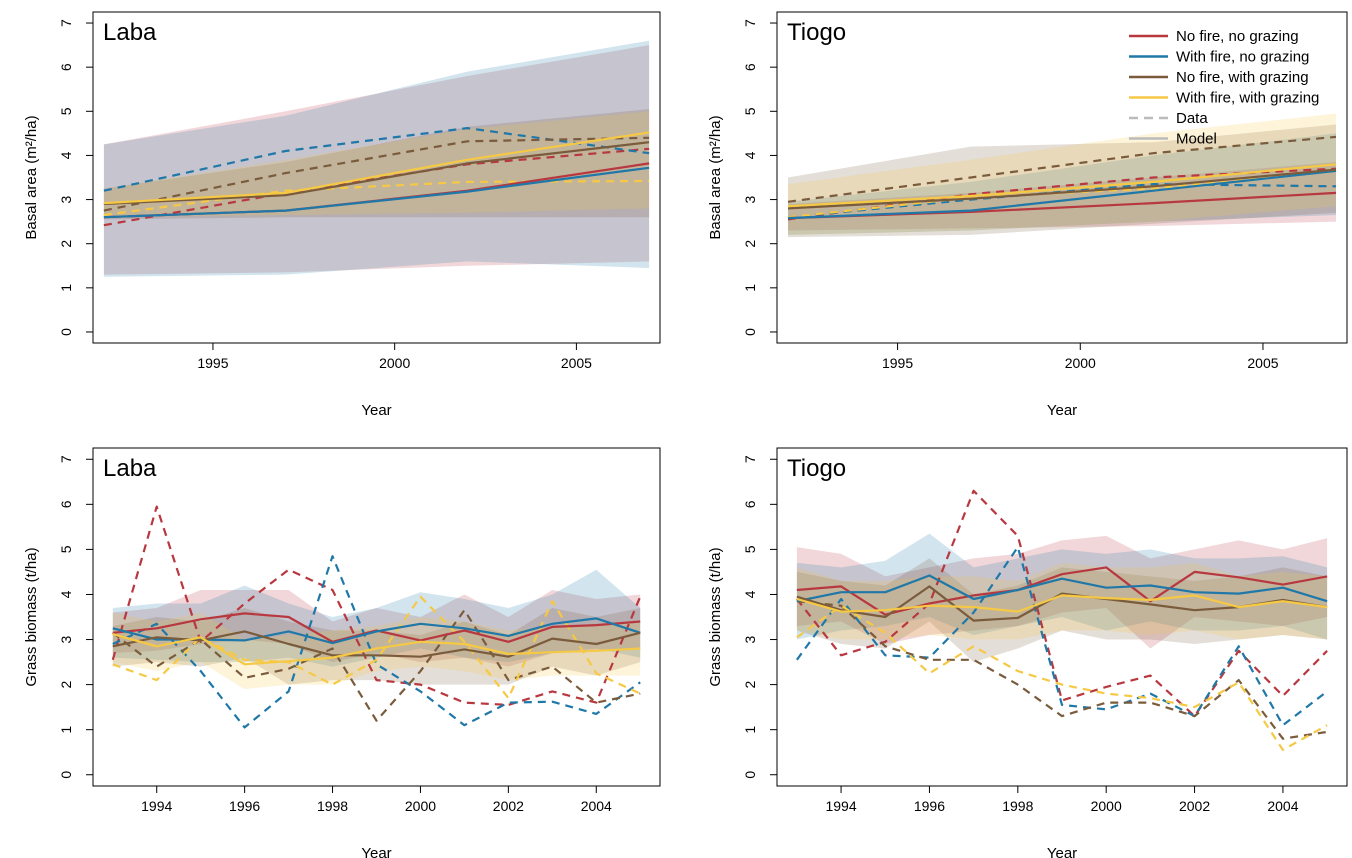  I want to click on legend-label-model: Model, so click(1196, 139).